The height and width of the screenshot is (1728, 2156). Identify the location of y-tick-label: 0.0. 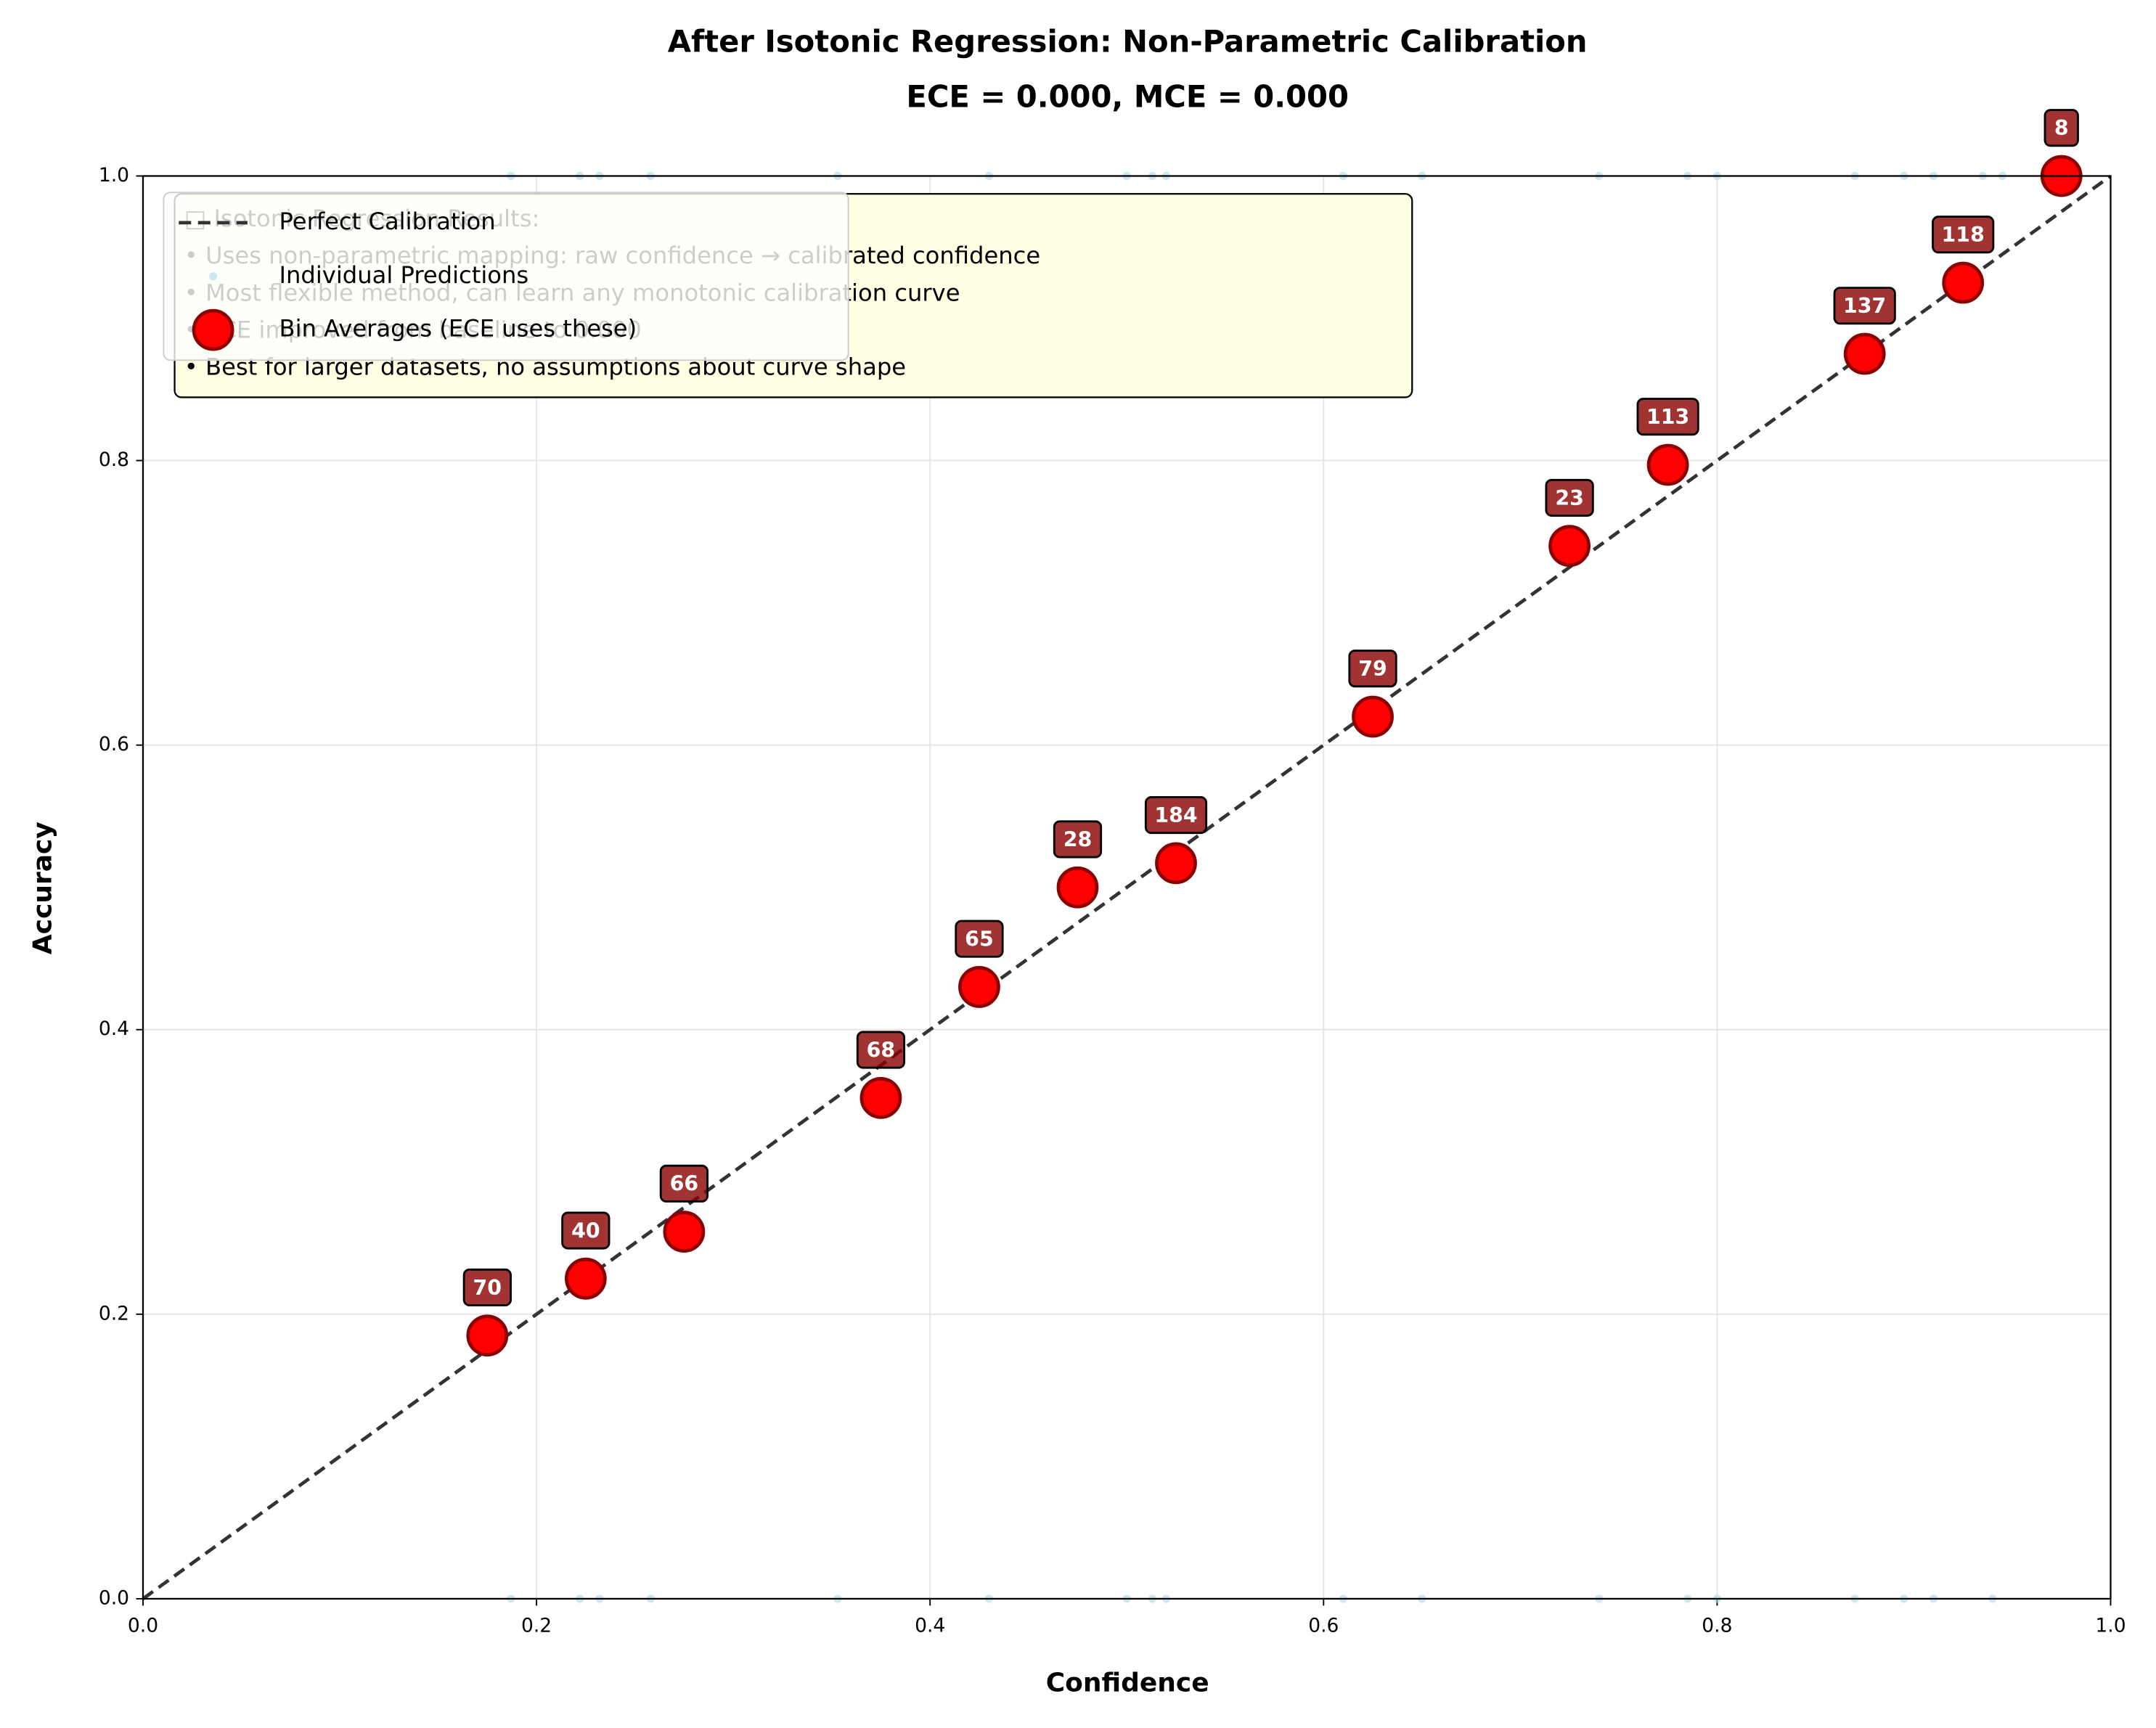
(114, 1598).